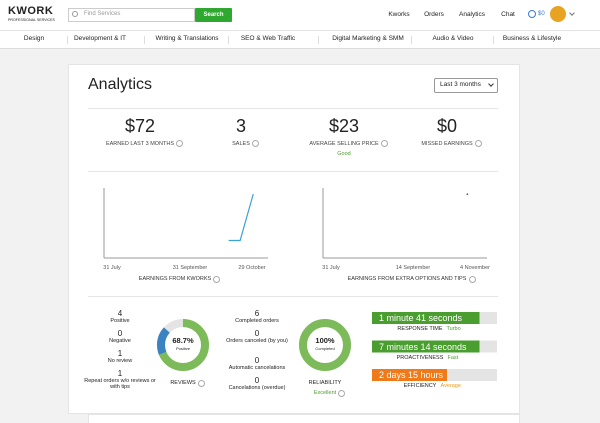 The height and width of the screenshot is (423, 600). I want to click on donut-label: 100%, so click(325, 340).